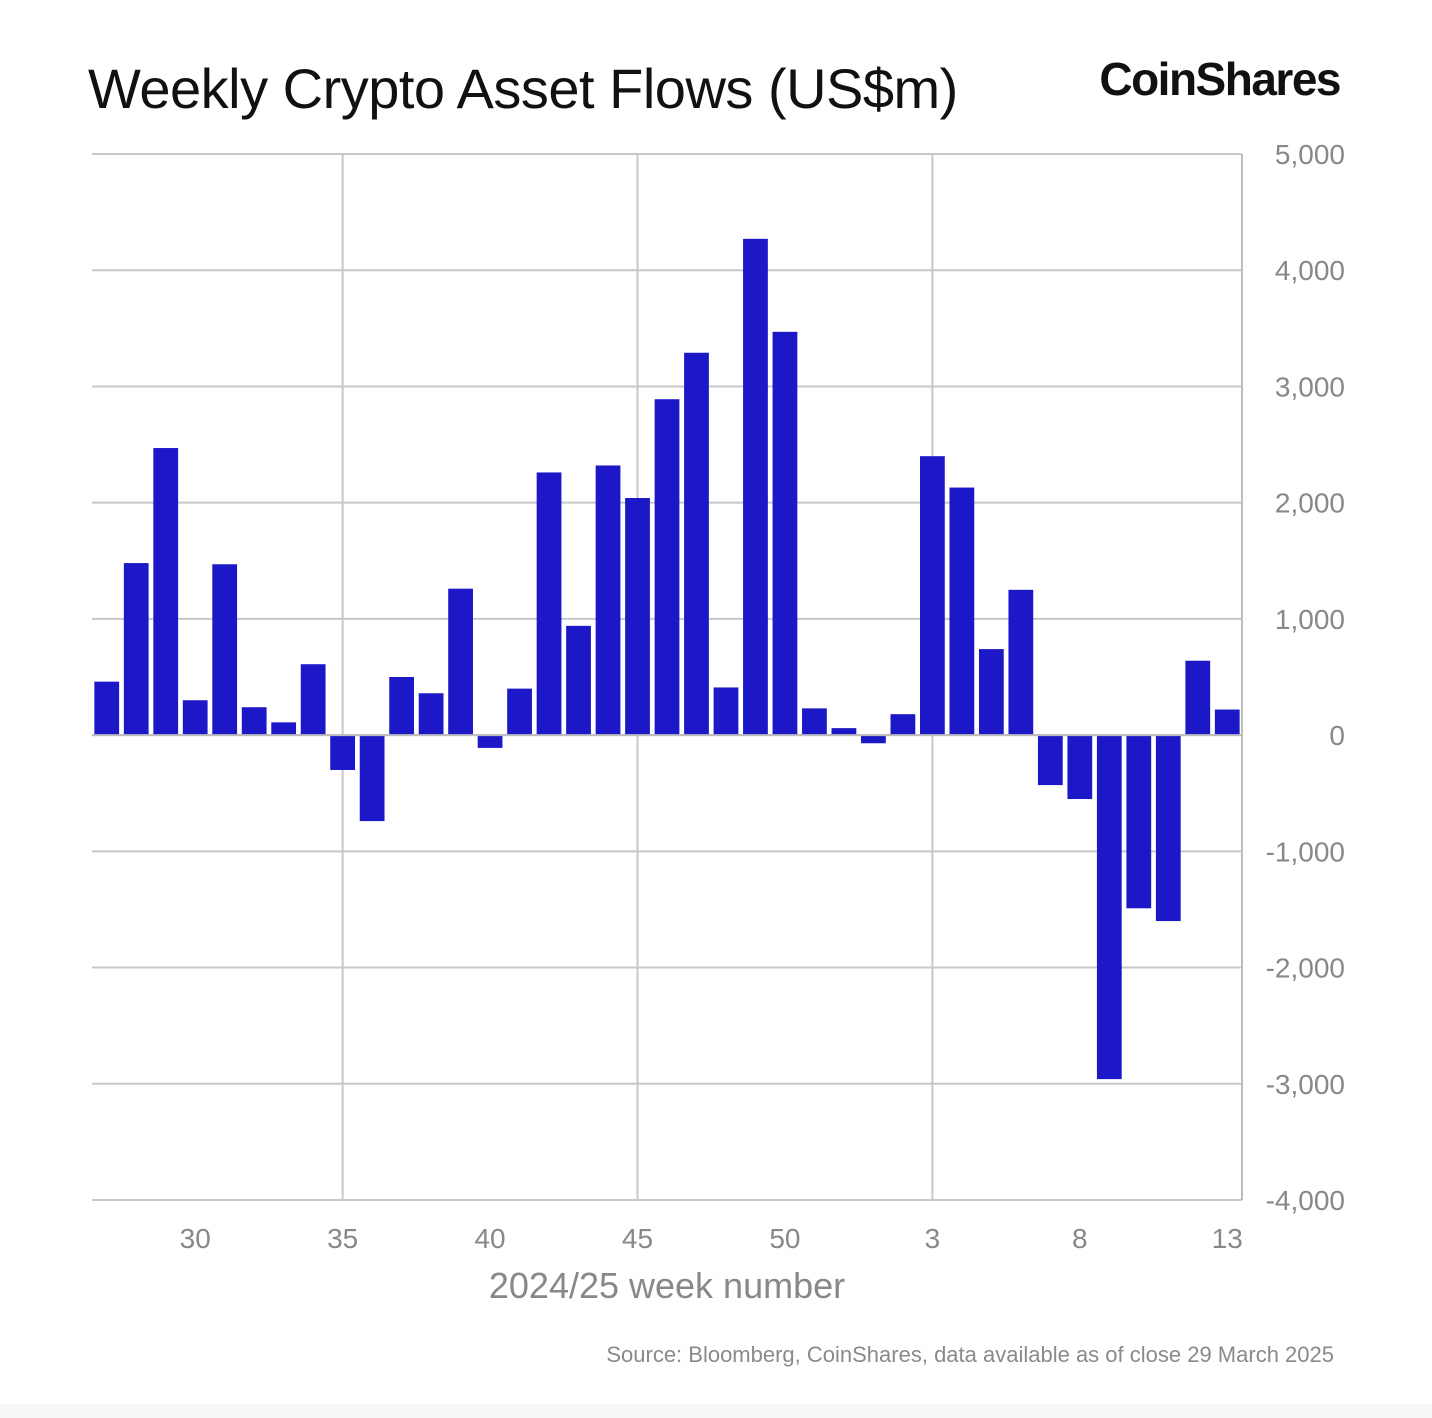  I want to click on y-tick-label: 5,000, so click(1310, 154).